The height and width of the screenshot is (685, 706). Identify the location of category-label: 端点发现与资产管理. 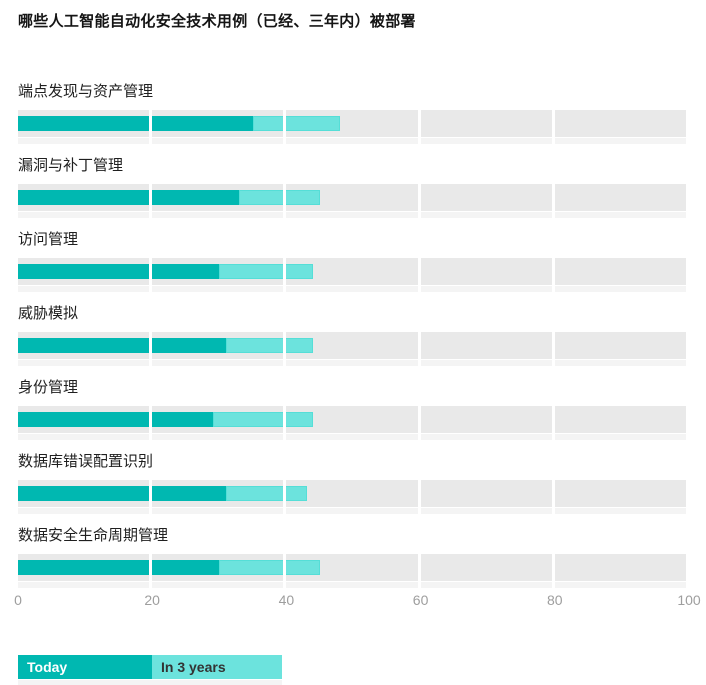
(86, 91).